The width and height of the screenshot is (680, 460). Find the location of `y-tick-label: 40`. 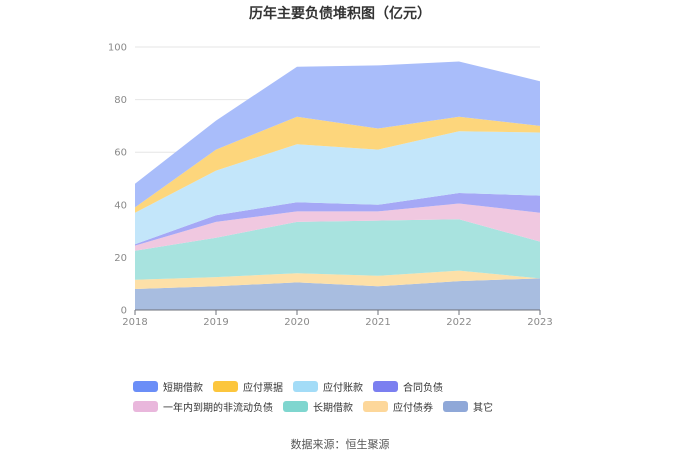

y-tick-label: 40 is located at coordinates (120, 205).